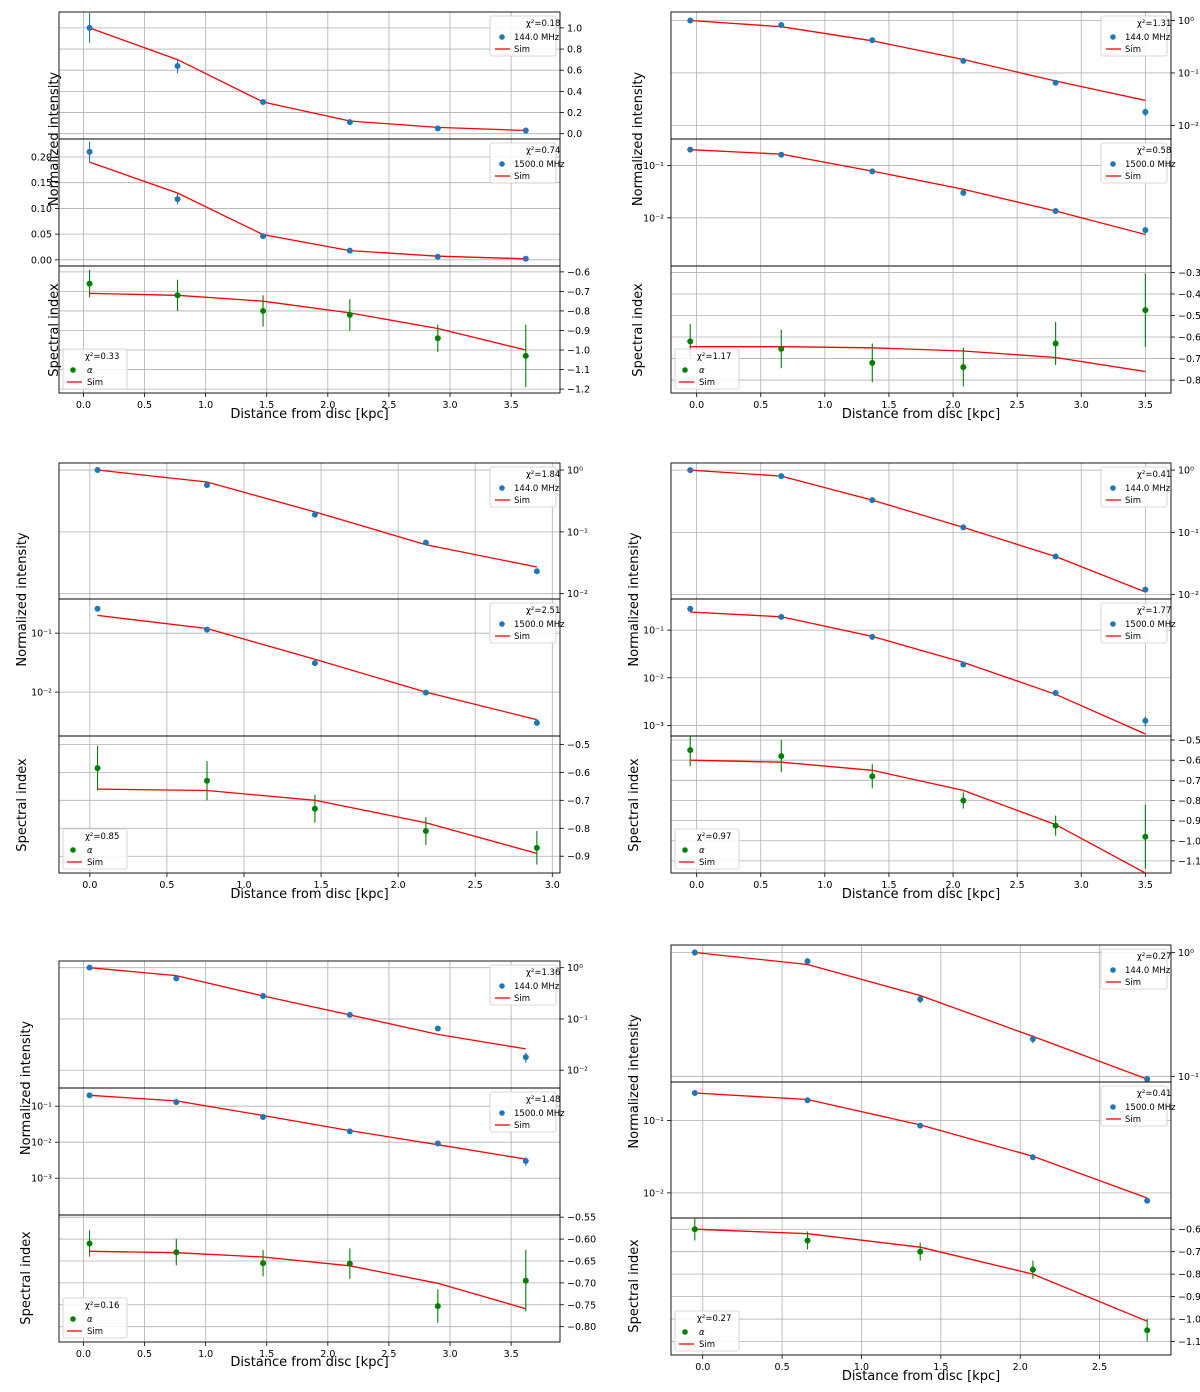 This screenshot has width=1200, height=1392. What do you see at coordinates (552, 885) in the screenshot?
I see `x-tick-label: 3.0` at bounding box center [552, 885].